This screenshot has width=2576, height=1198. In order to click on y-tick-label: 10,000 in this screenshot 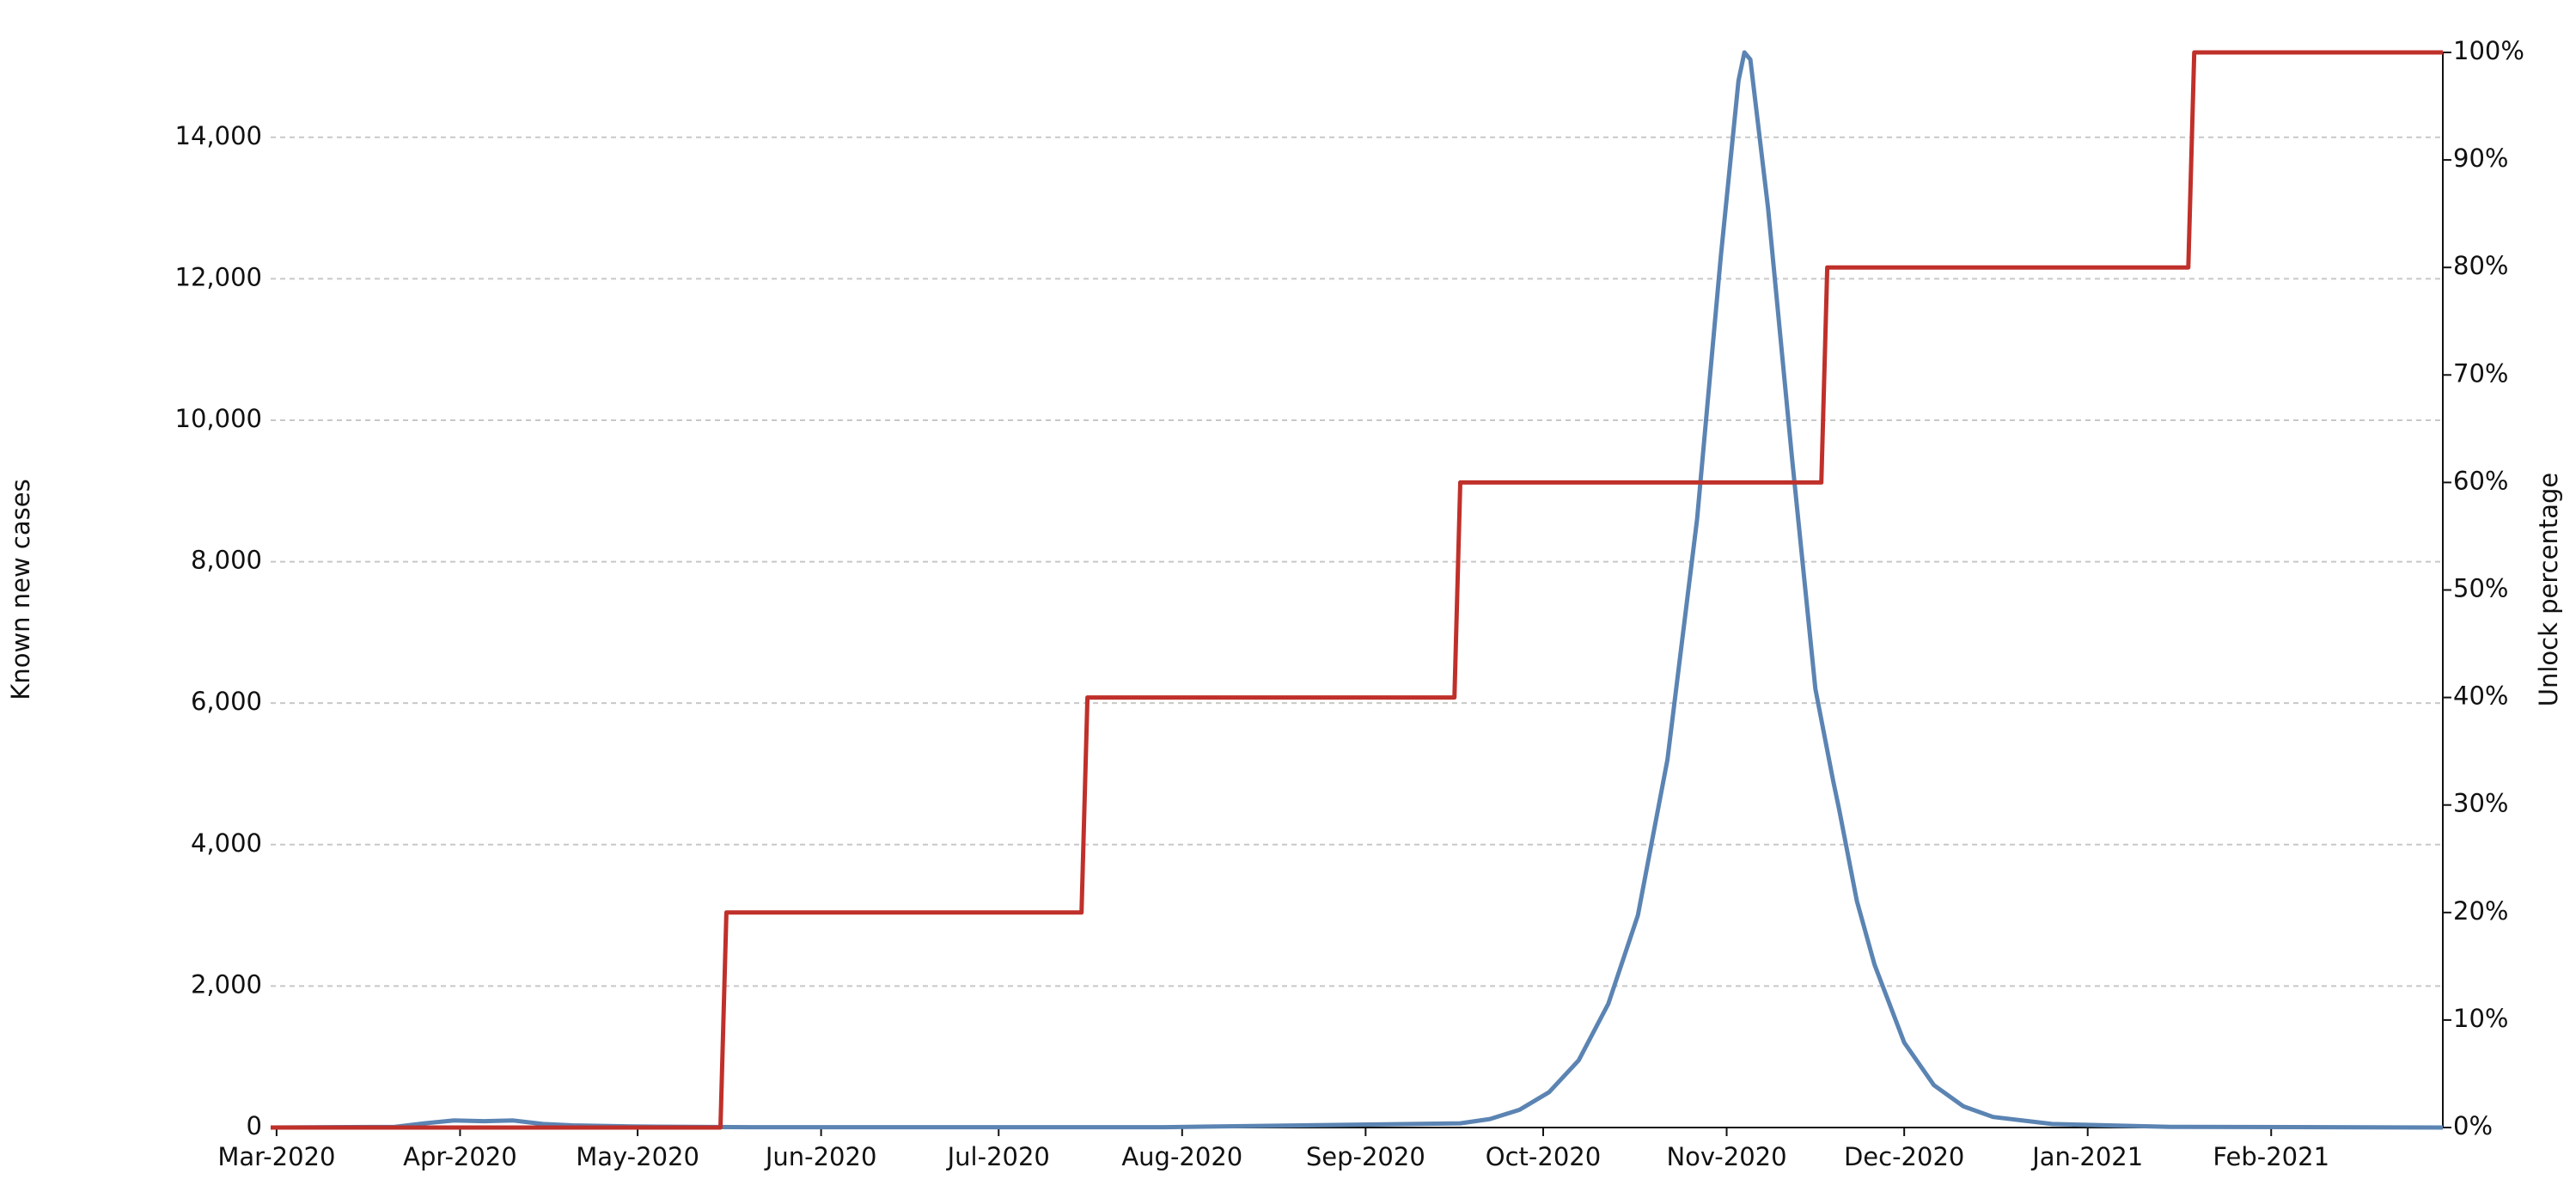, I will do `click(218, 418)`.